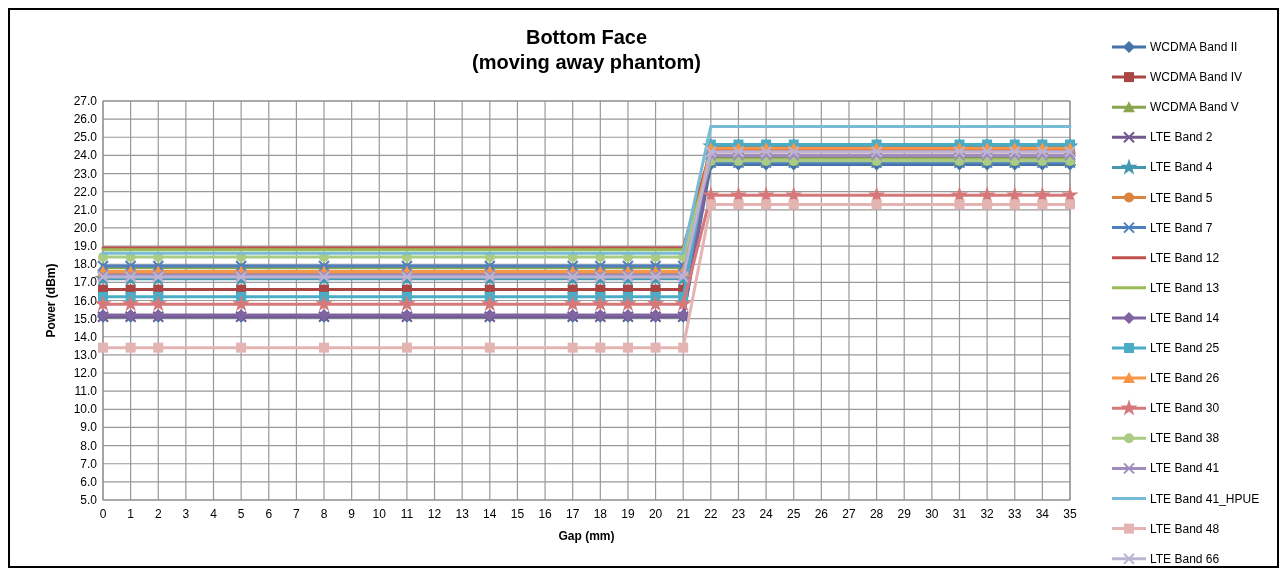  What do you see at coordinates (407, 514) in the screenshot?
I see `x-tick-label: 11` at bounding box center [407, 514].